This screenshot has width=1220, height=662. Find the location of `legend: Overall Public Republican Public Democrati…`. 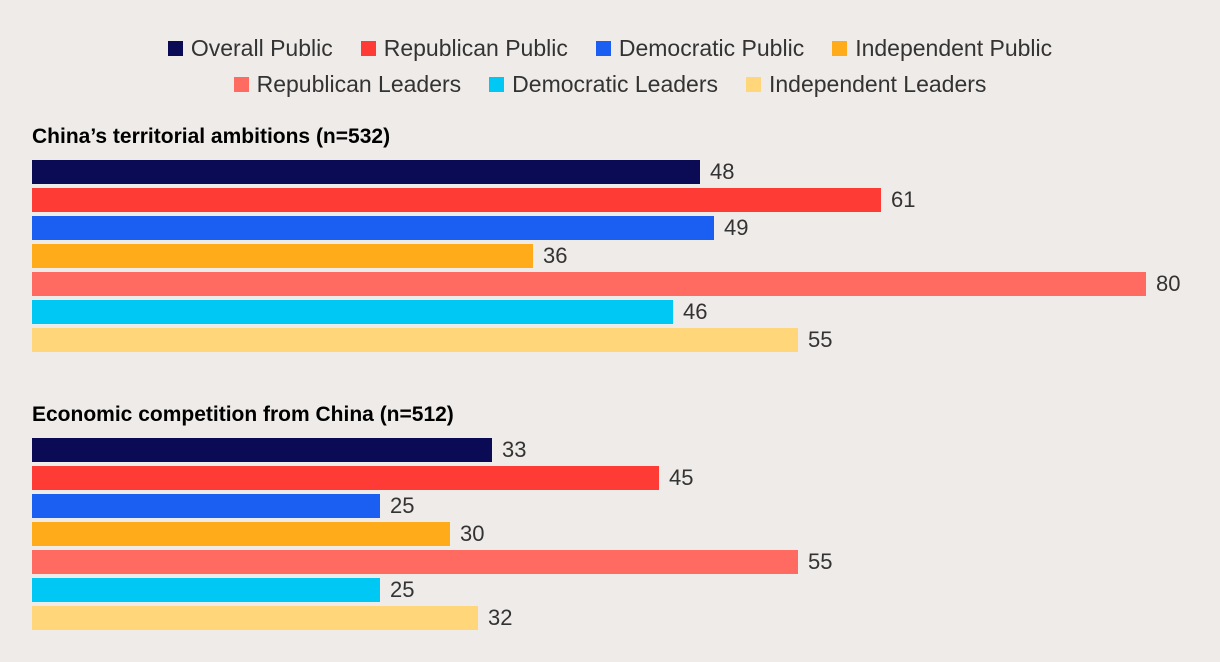

legend: Overall Public Republican Public Democrati… is located at coordinates (610, 66).